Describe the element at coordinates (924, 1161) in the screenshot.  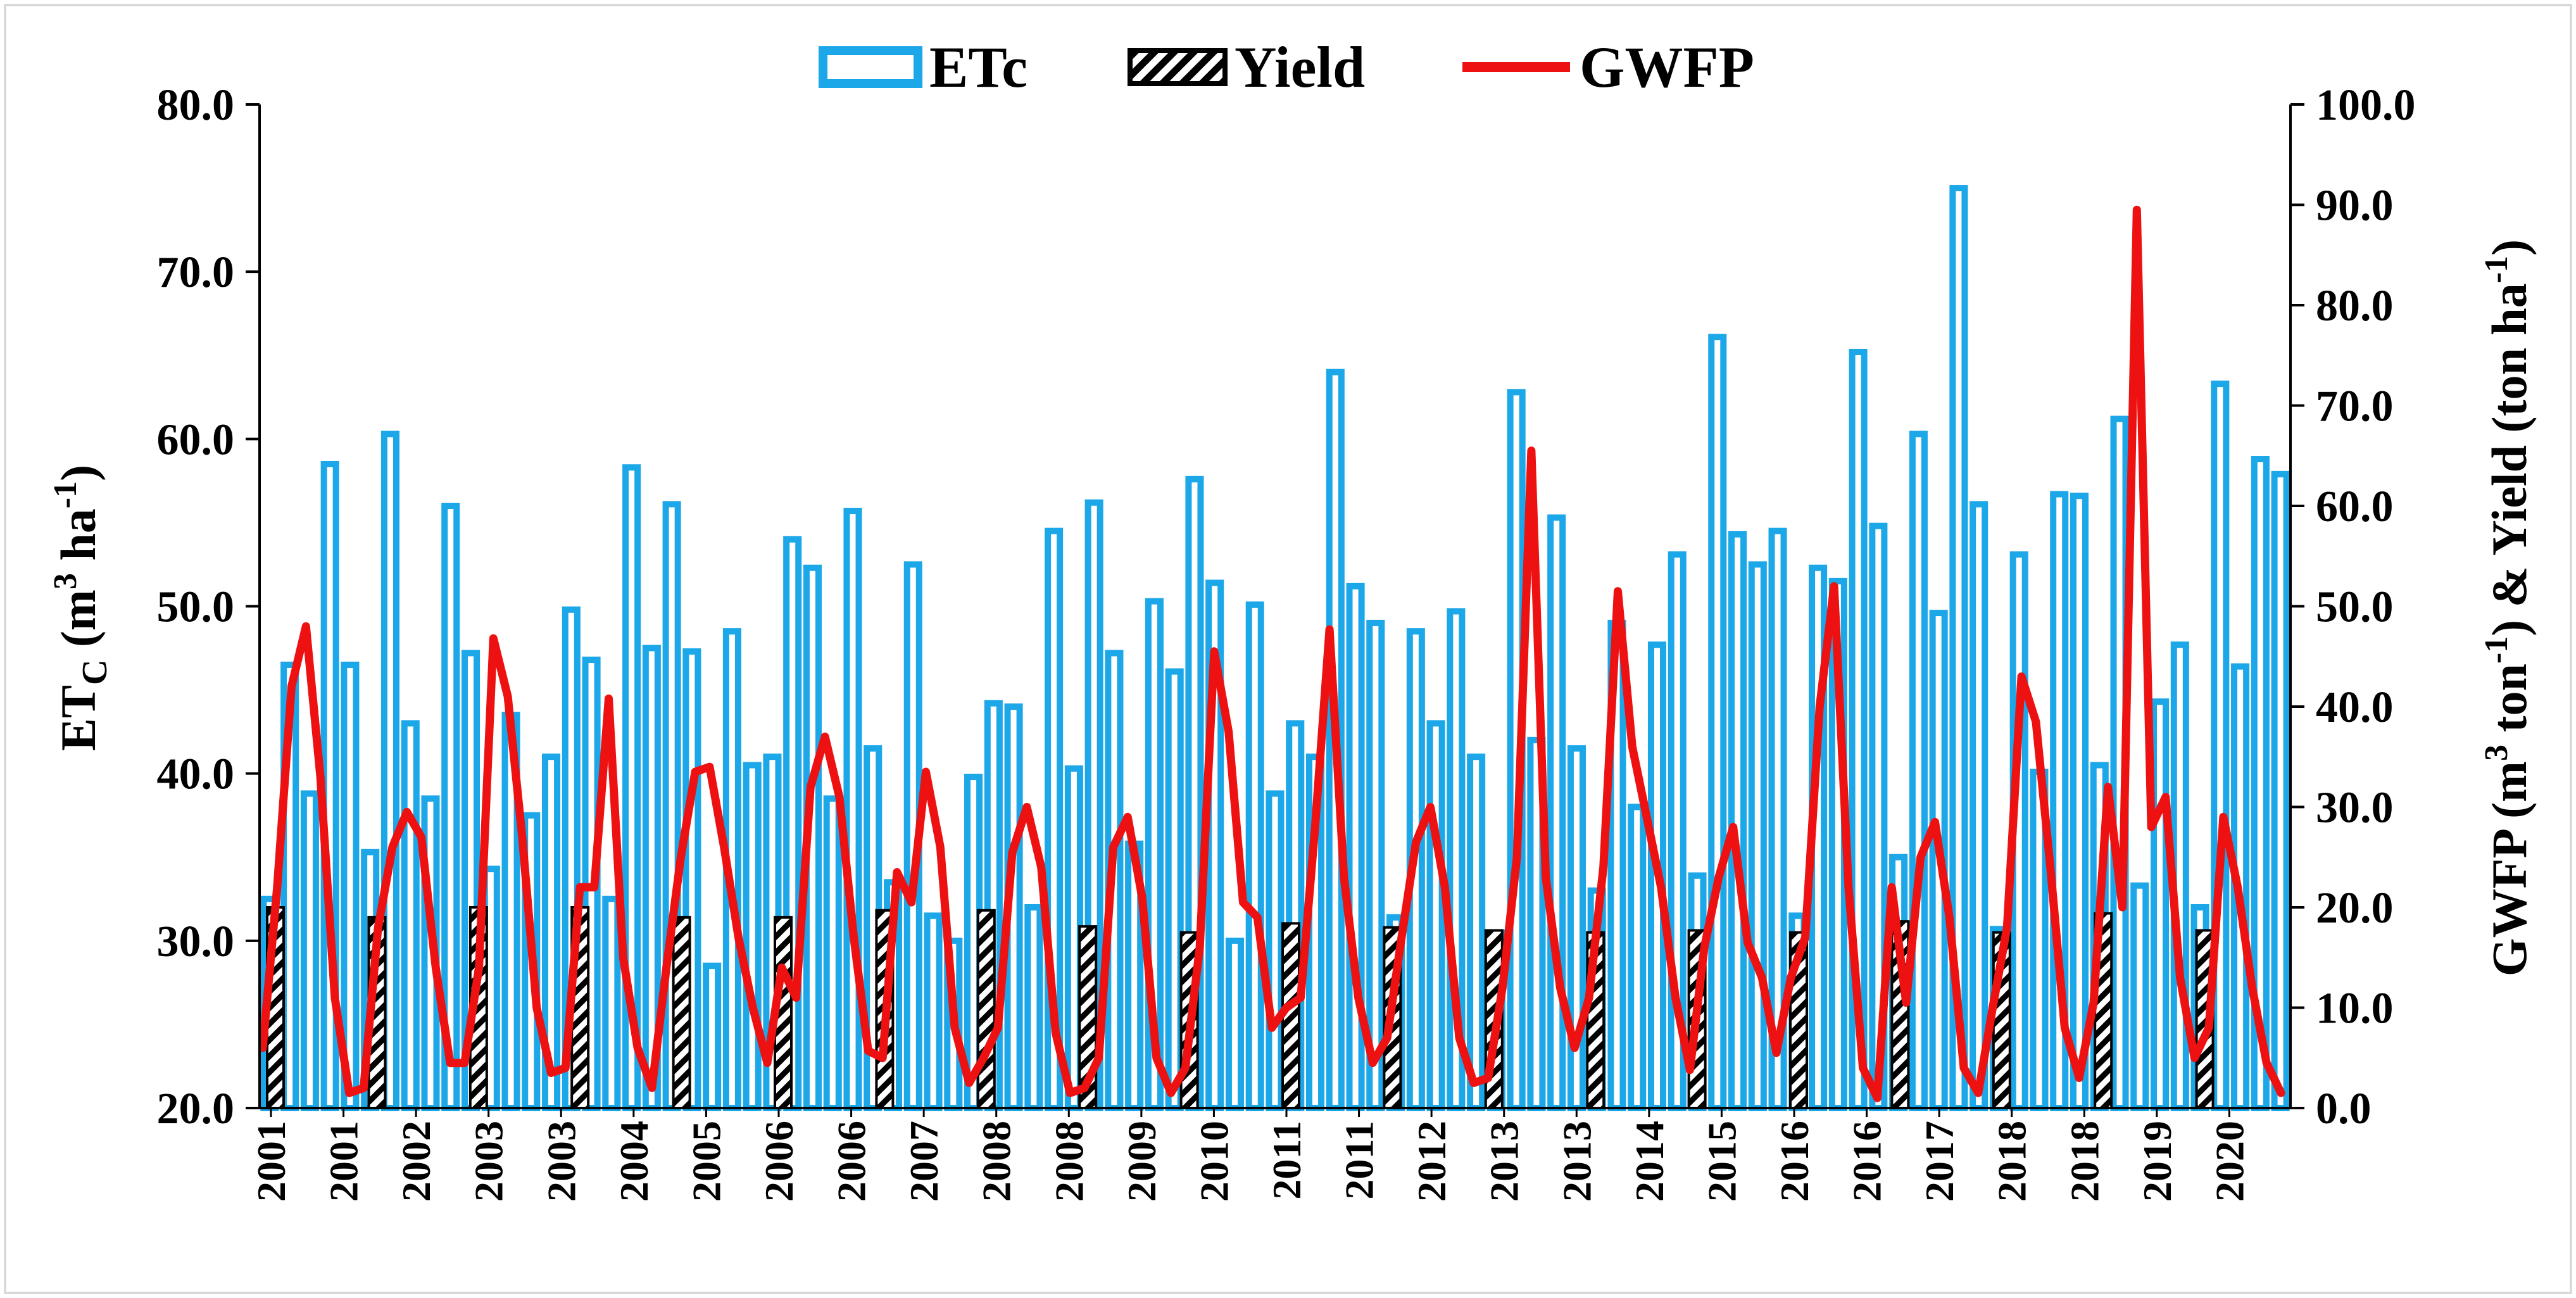
I see `x-tick-label: 2007` at that location.